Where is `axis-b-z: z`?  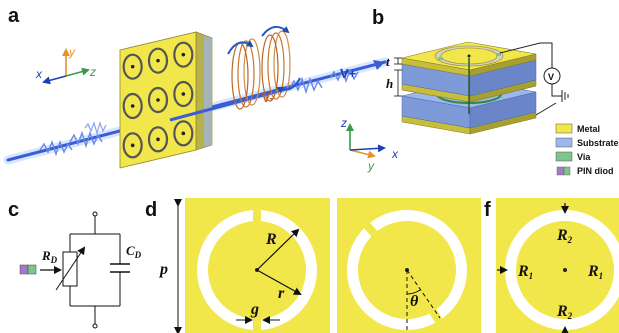 axis-b-z: z is located at coordinates (343, 123).